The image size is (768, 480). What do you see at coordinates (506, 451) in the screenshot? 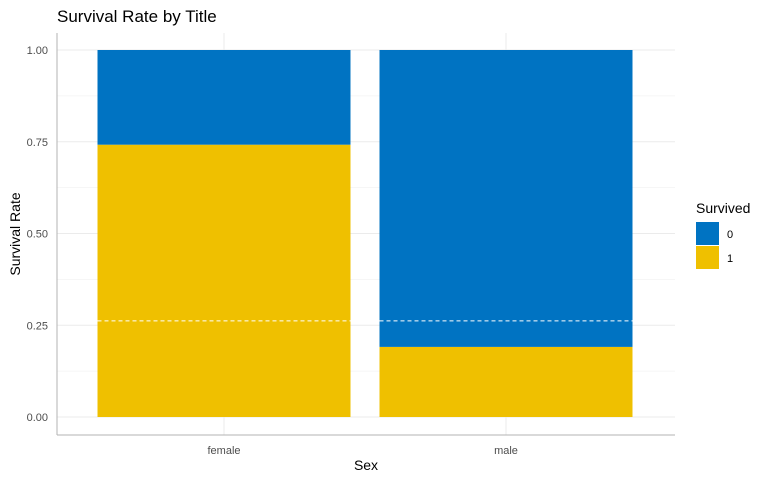
I see `x-tick-label-male: male` at bounding box center [506, 451].